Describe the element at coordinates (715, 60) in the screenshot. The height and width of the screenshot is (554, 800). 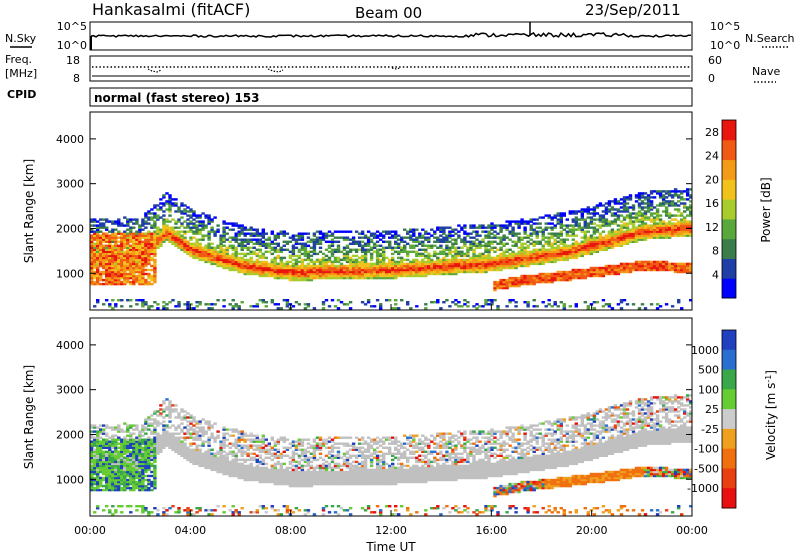
I see `freq-right-tick-top: 60` at that location.